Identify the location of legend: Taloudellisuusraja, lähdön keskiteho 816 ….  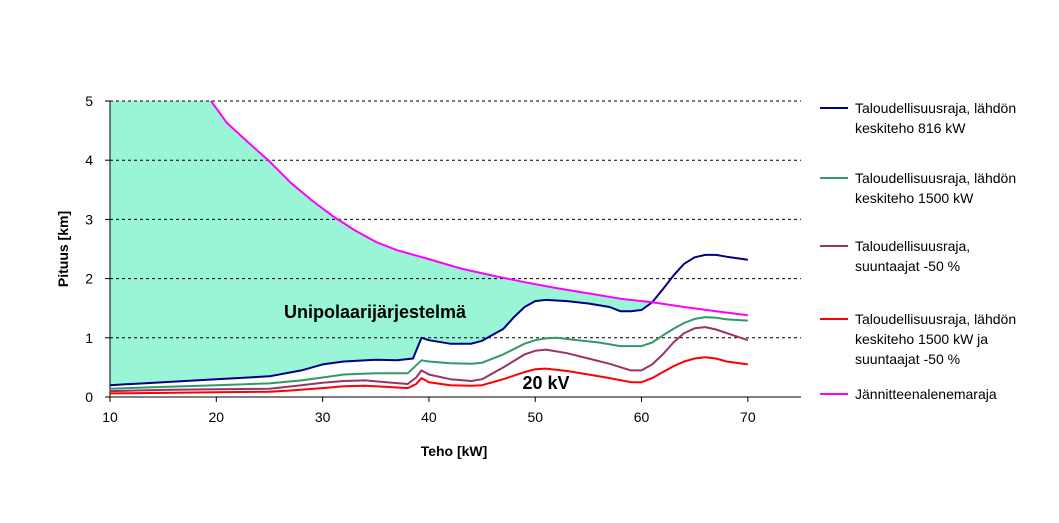
(918, 251).